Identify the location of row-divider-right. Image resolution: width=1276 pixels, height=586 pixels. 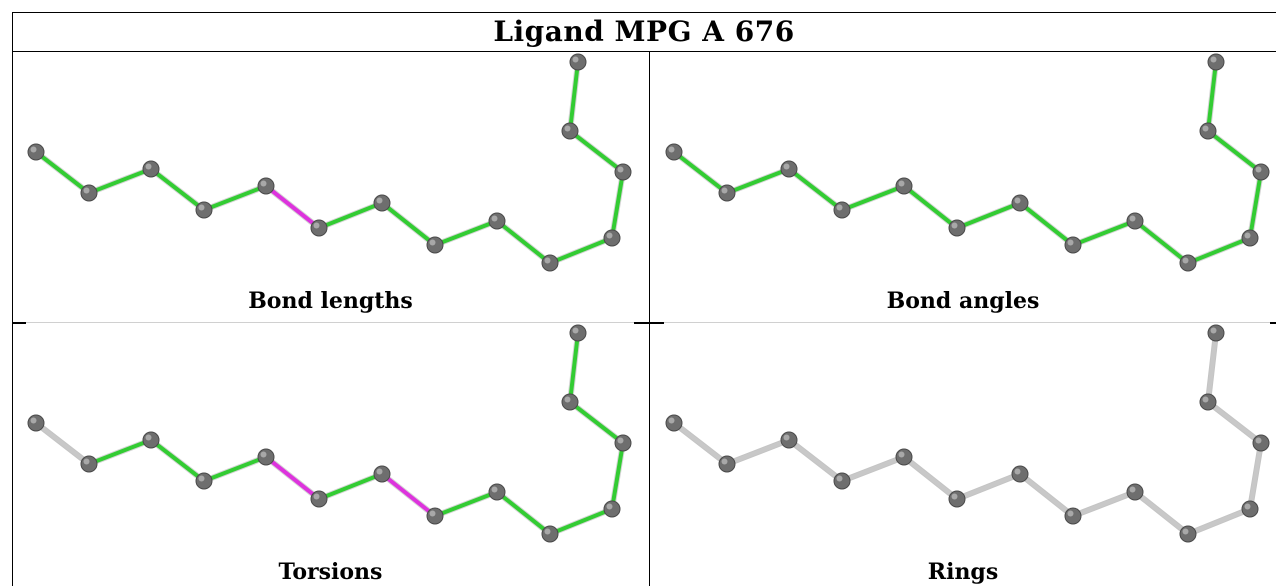
(967, 322).